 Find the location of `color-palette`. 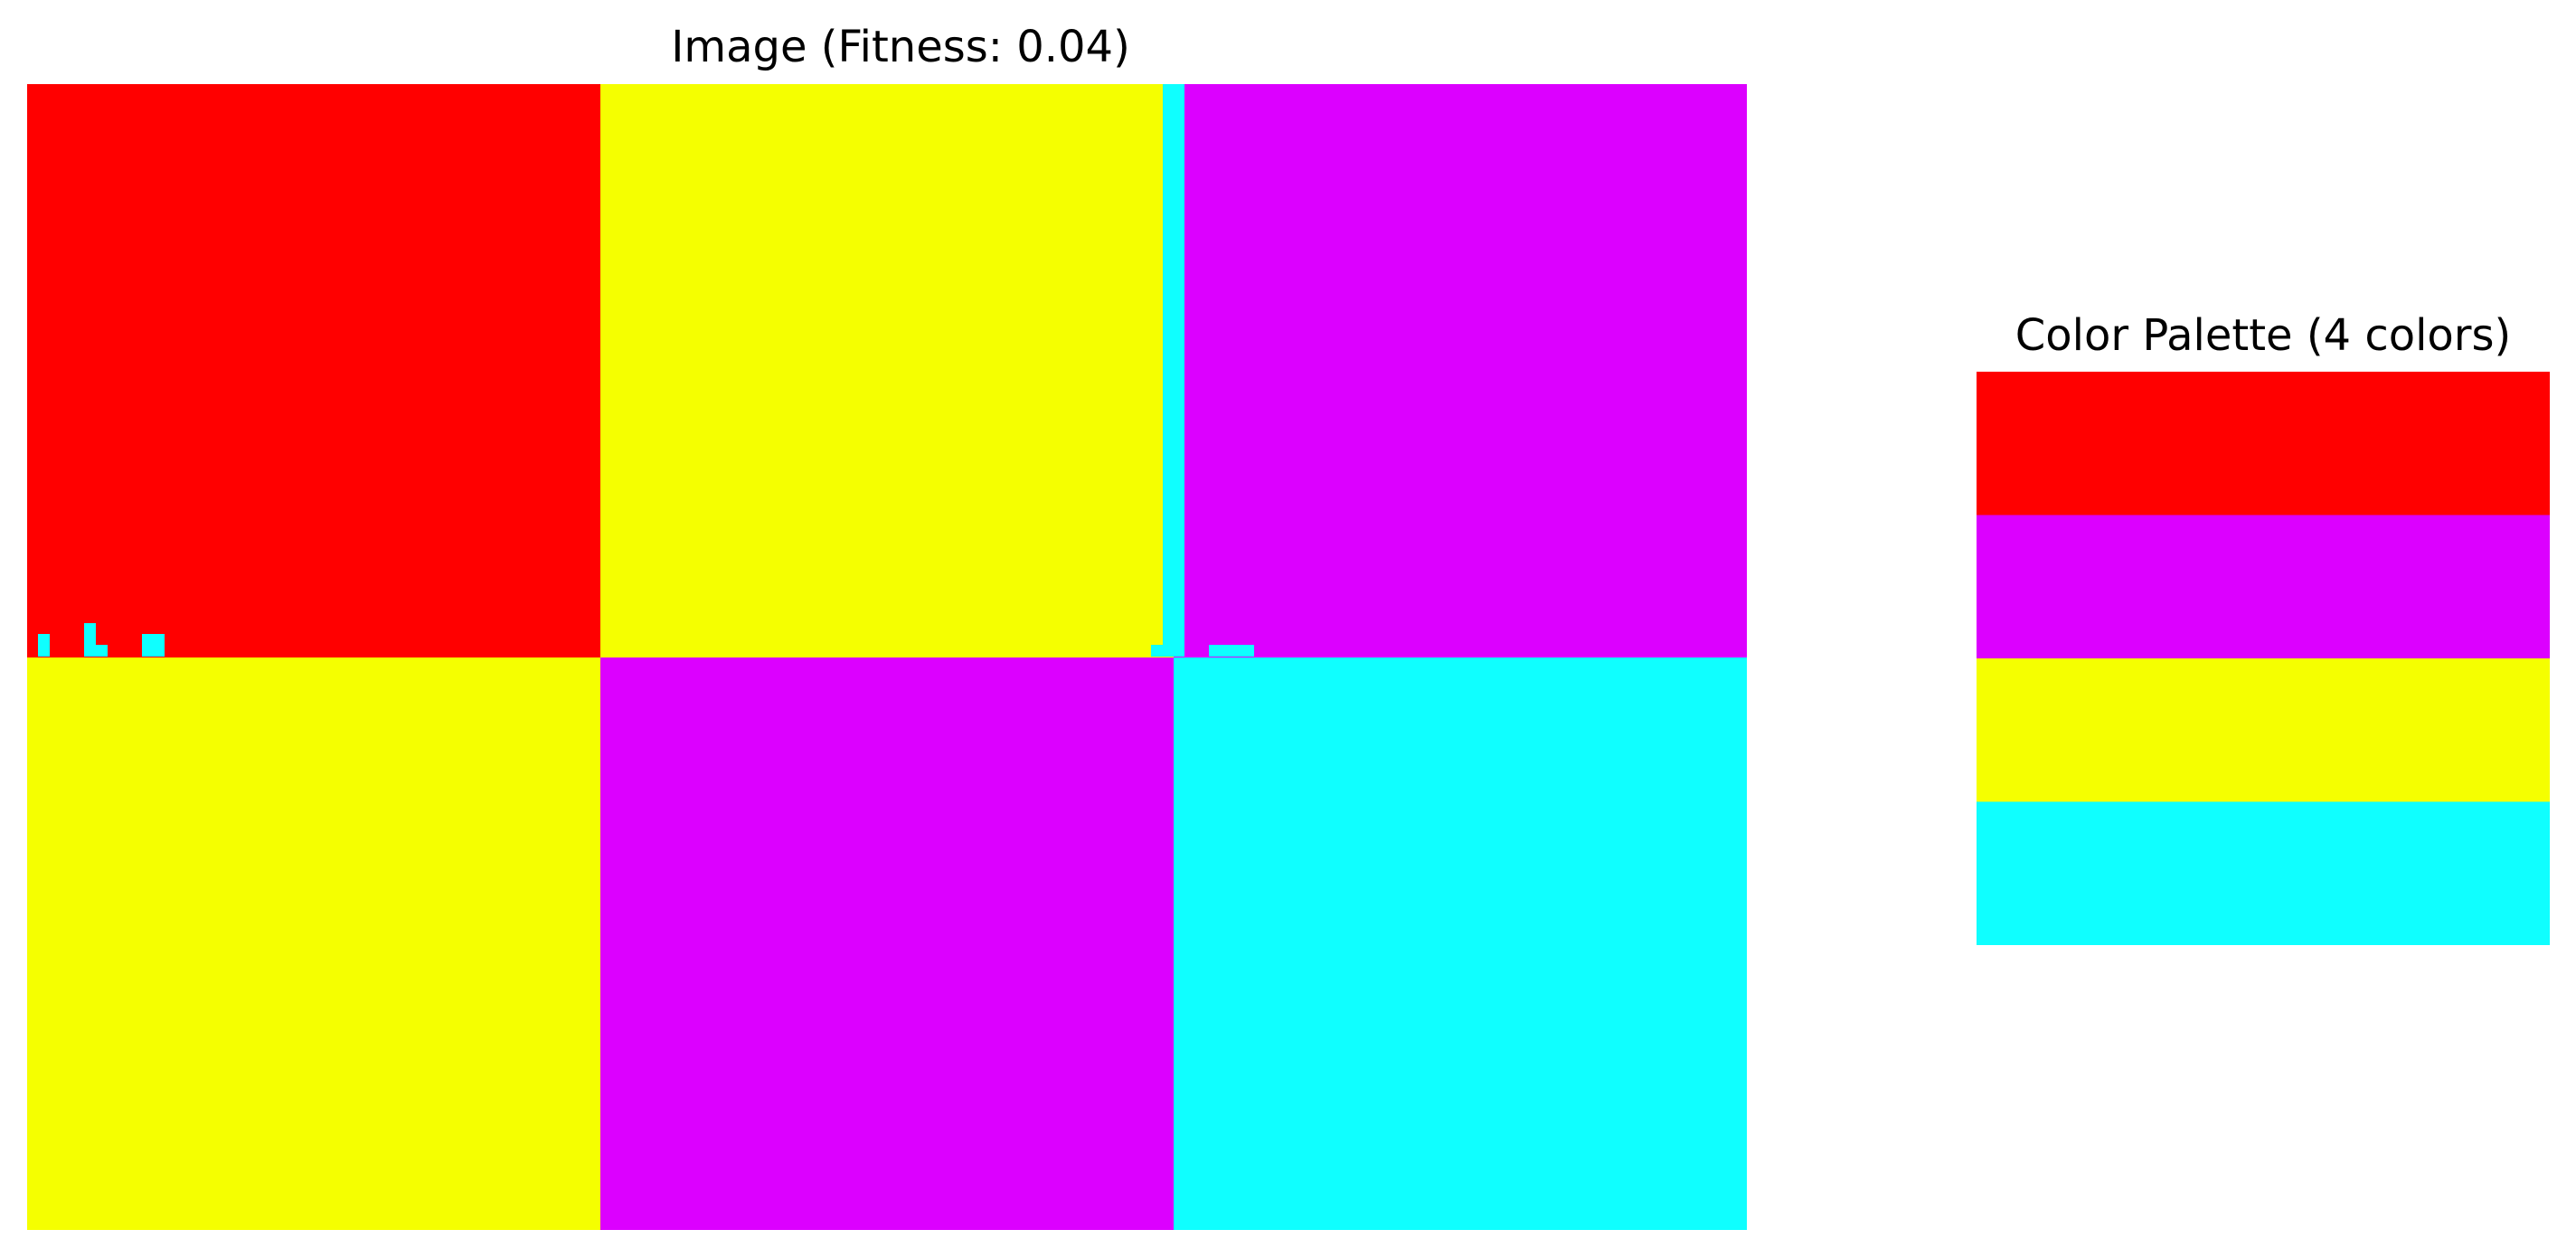

color-palette is located at coordinates (2263, 659).